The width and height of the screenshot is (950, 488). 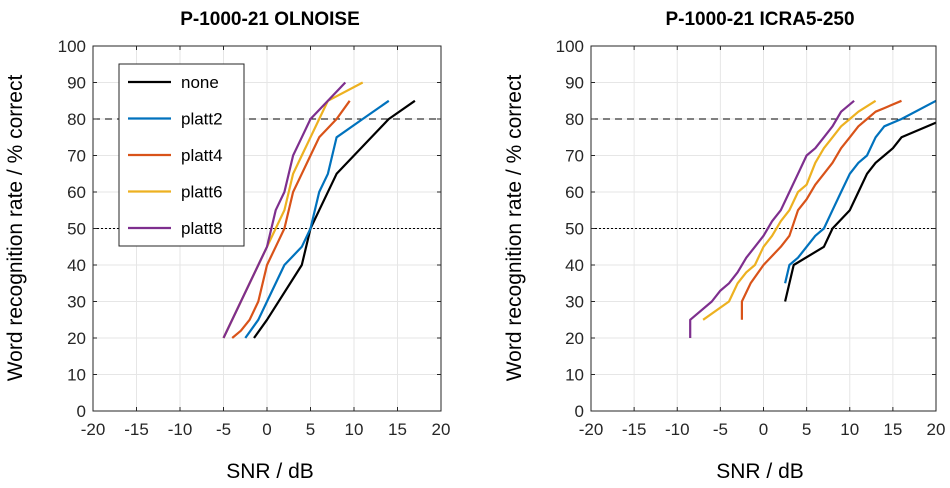 I want to click on chart-title: P-1000-21 ICRA5-250, so click(x=759, y=19).